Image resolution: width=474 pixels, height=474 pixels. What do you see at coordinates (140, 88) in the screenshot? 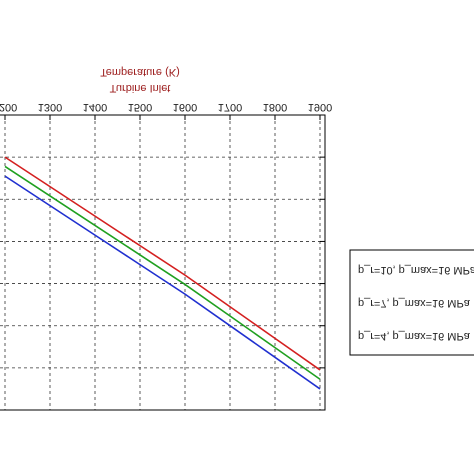
I see `axis-title: Turbine Inlet` at bounding box center [140, 88].